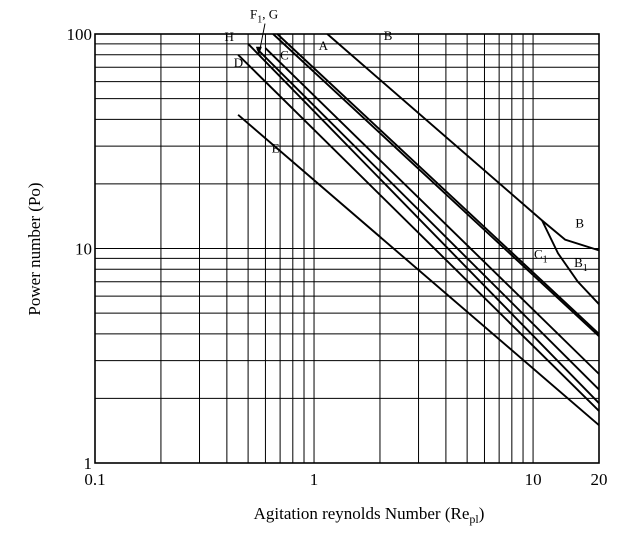 The width and height of the screenshot is (638, 544). Describe the element at coordinates (270, 14) in the screenshot. I see `label-f1g-tail: , G` at that location.